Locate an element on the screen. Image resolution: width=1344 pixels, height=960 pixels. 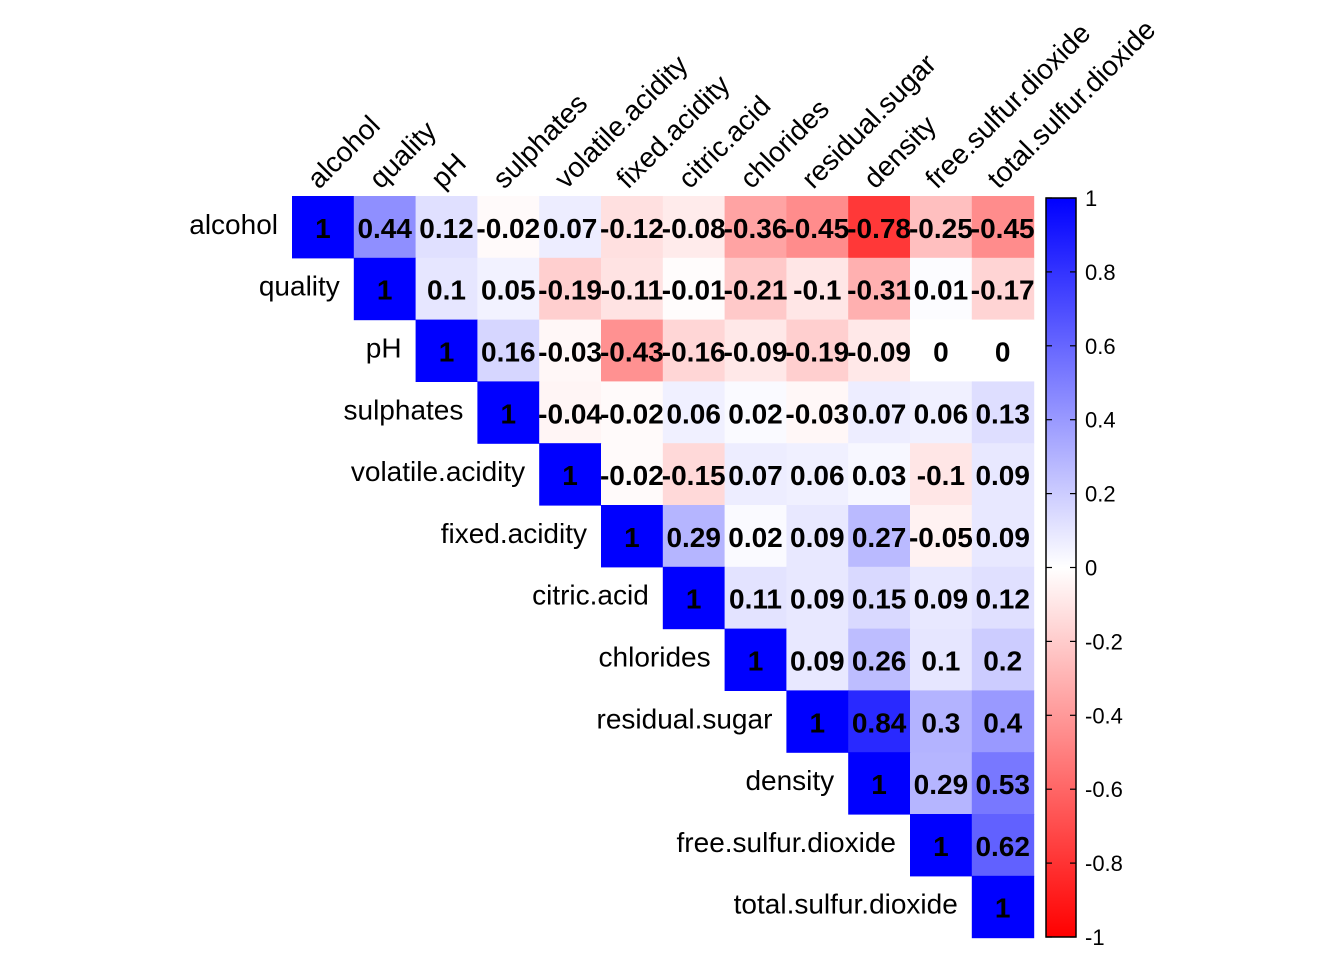
heatmap-cell-alcohol-sulphates is located at coordinates (508, 227).